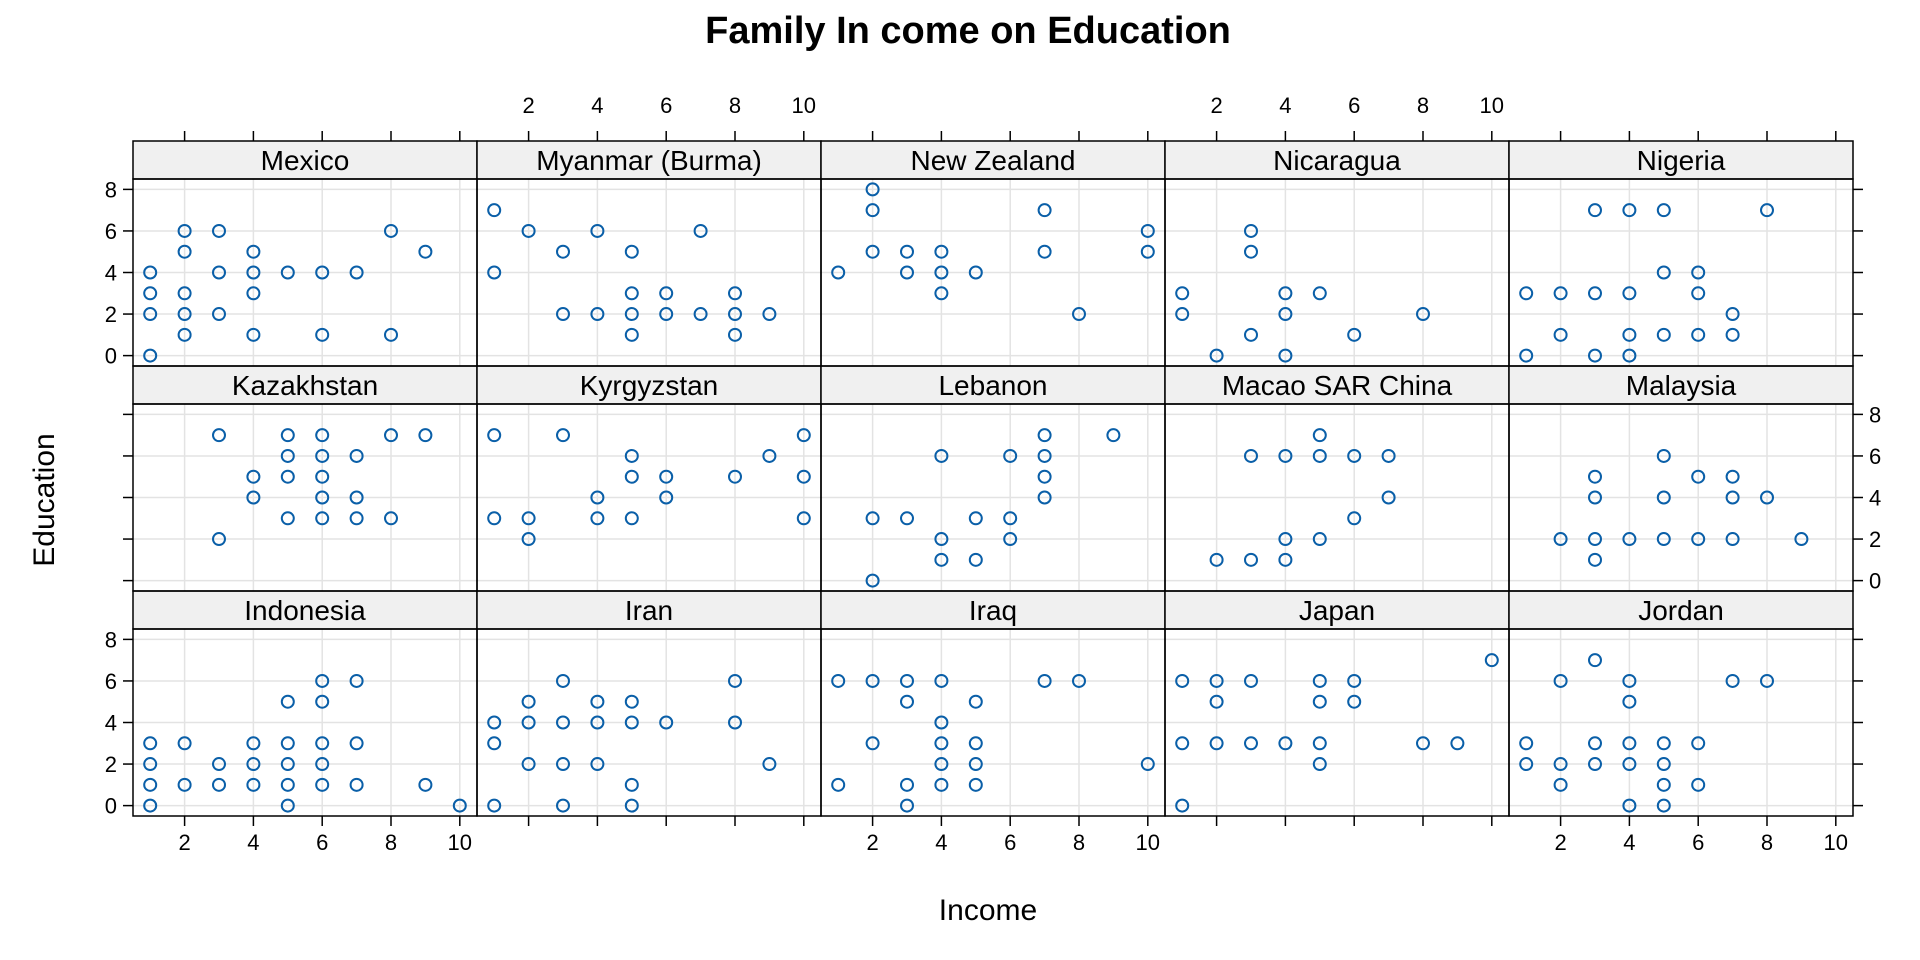 The height and width of the screenshot is (960, 1920). I want to click on panel-label-malaysia: Malaysia, so click(1681, 385).